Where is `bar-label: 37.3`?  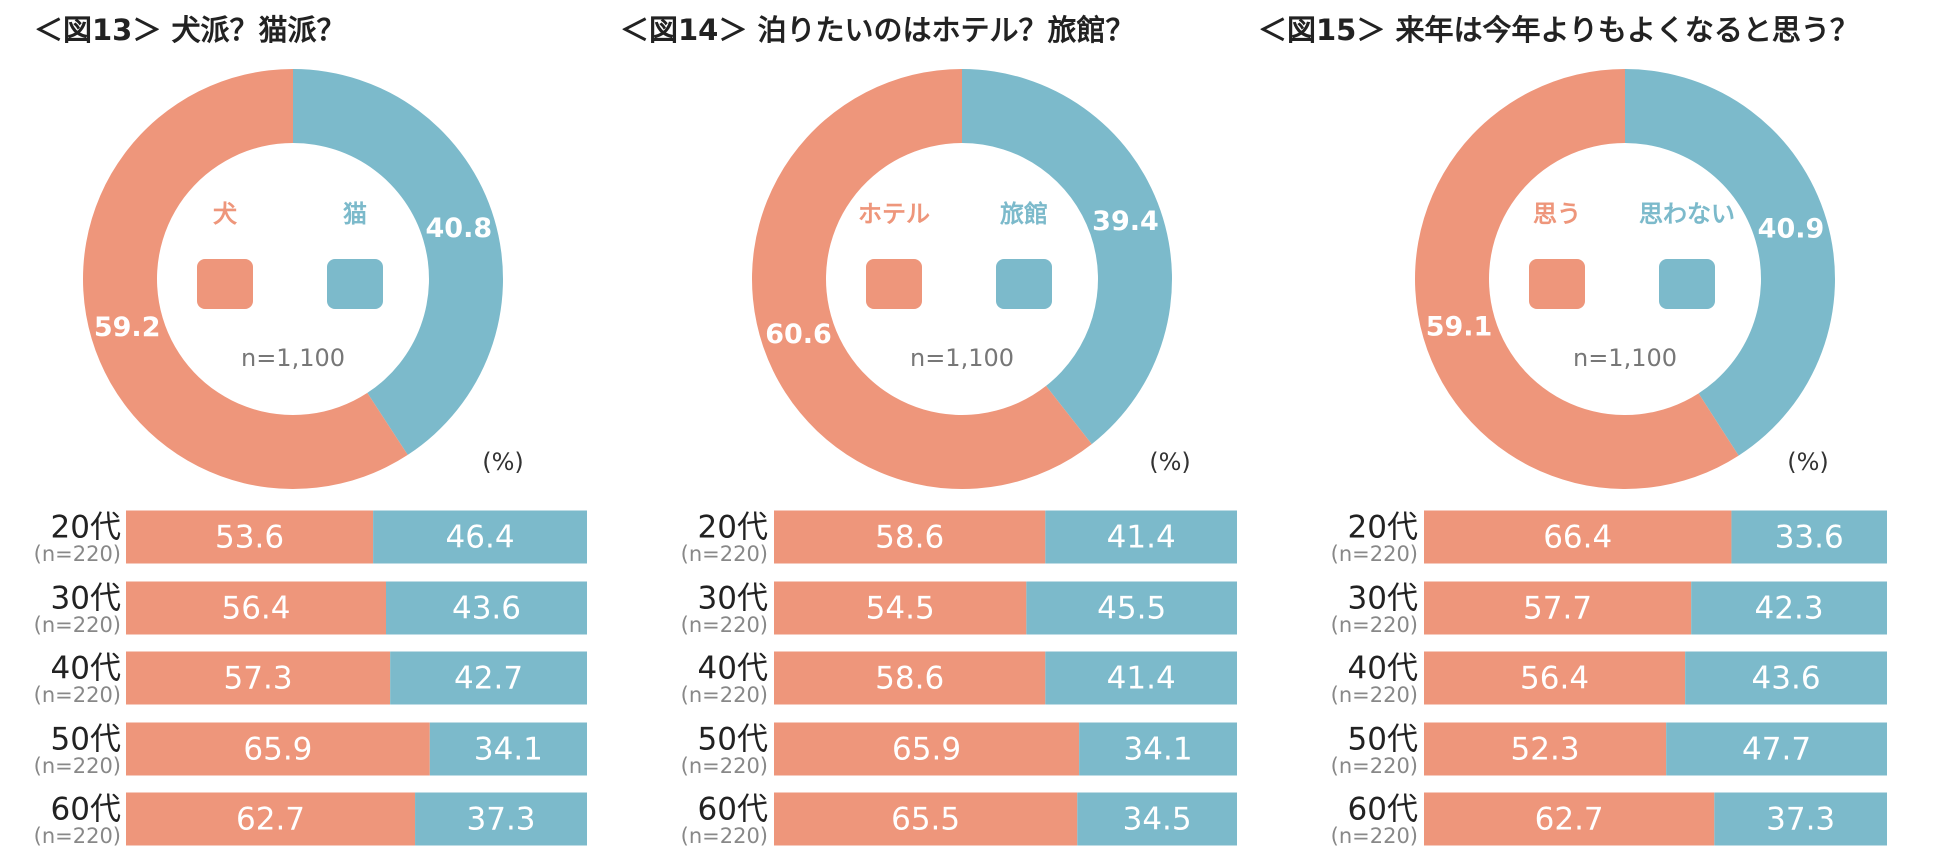 bar-label: 37.3 is located at coordinates (1800, 820).